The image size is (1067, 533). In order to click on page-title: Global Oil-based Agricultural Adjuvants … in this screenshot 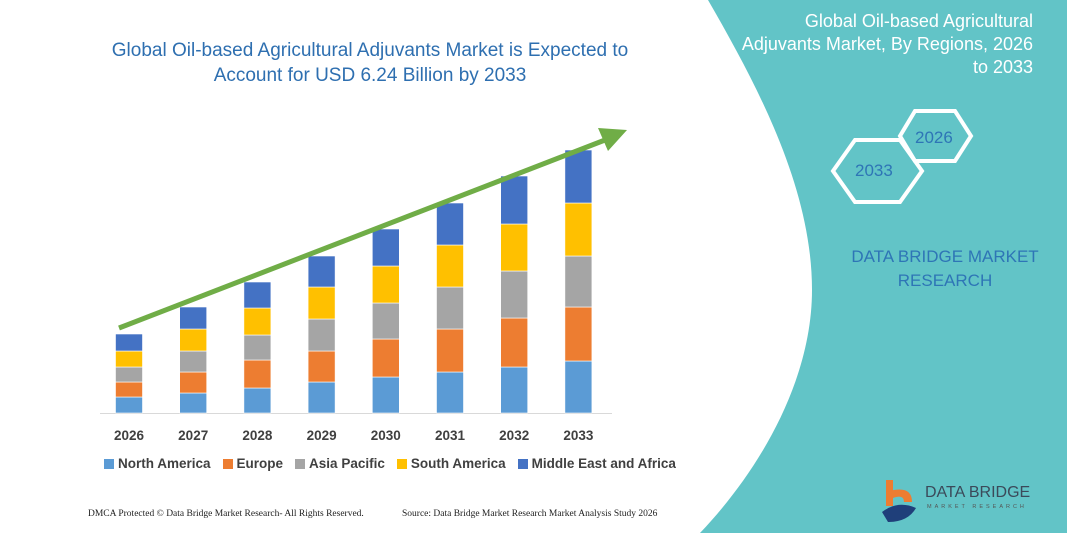, I will do `click(370, 63)`.